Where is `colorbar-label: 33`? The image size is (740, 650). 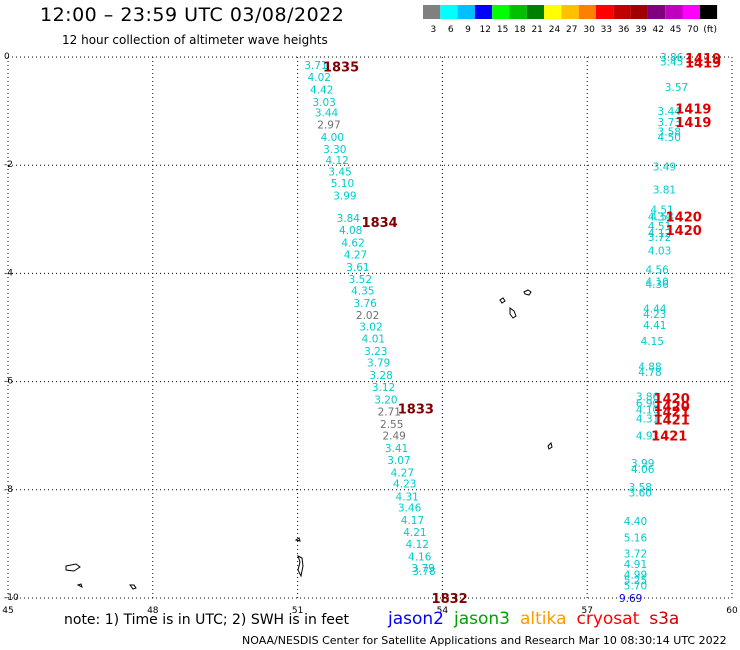 colorbar-label: 33 is located at coordinates (606, 30).